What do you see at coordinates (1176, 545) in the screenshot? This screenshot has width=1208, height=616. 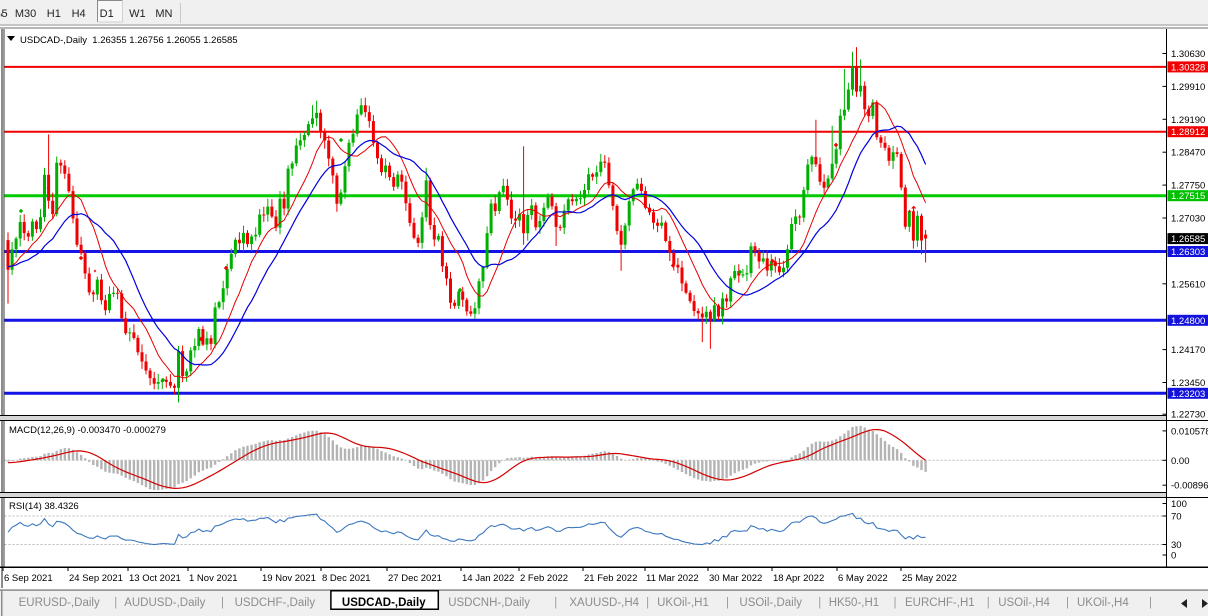 I see `svg-text: 30` at bounding box center [1176, 545].